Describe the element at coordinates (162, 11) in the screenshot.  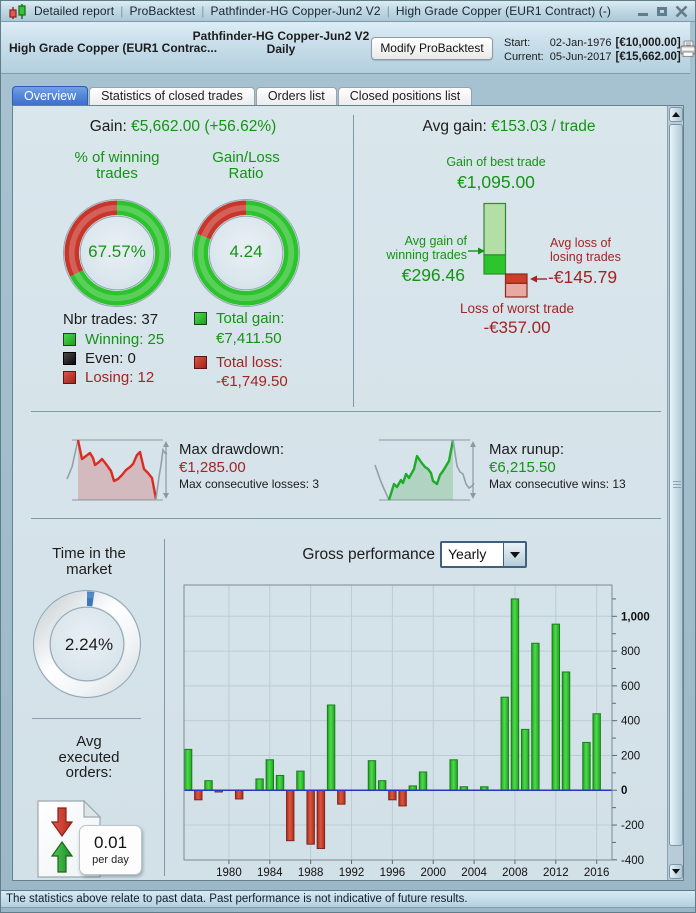
I see `window-title-part: ProBacktest` at that location.